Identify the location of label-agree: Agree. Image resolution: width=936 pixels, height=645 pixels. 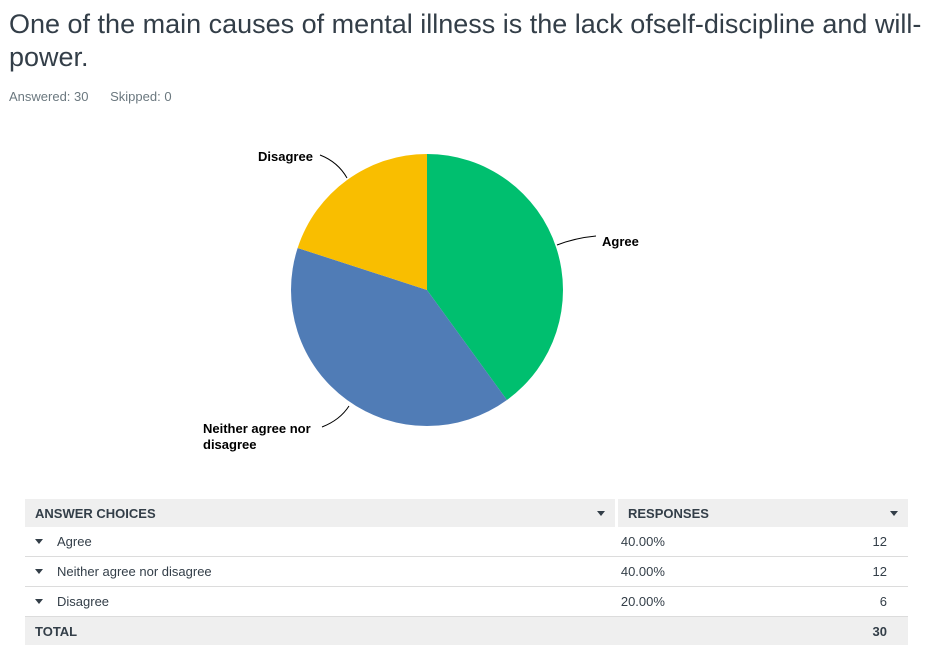
(620, 241).